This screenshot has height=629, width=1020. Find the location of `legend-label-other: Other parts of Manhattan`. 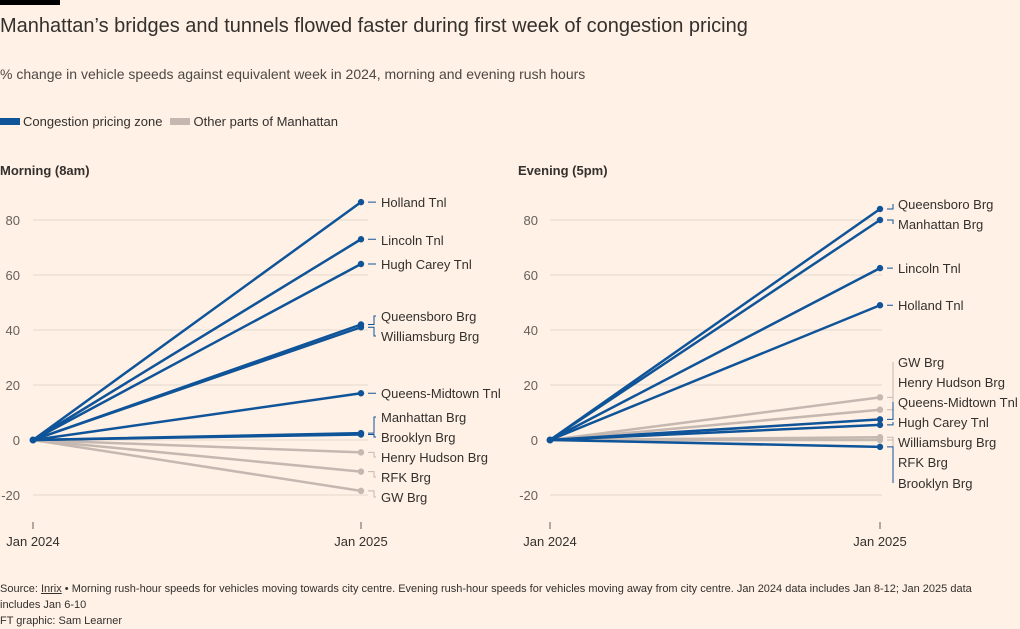

legend-label-other: Other parts of Manhattan is located at coordinates (266, 121).